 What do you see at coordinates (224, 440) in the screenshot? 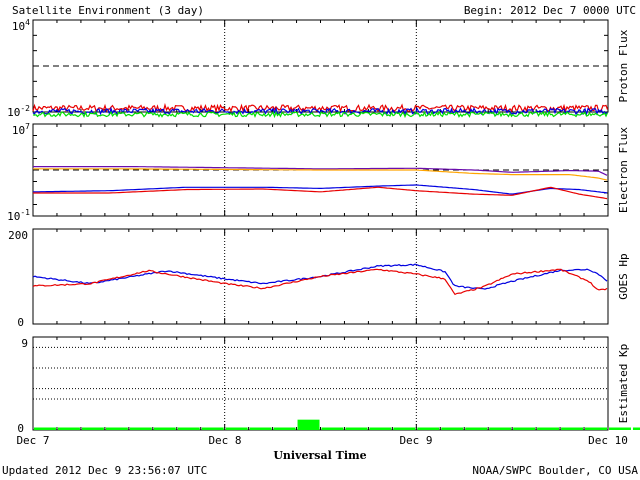
I see `x-tick-label: Dec 8` at bounding box center [224, 440].